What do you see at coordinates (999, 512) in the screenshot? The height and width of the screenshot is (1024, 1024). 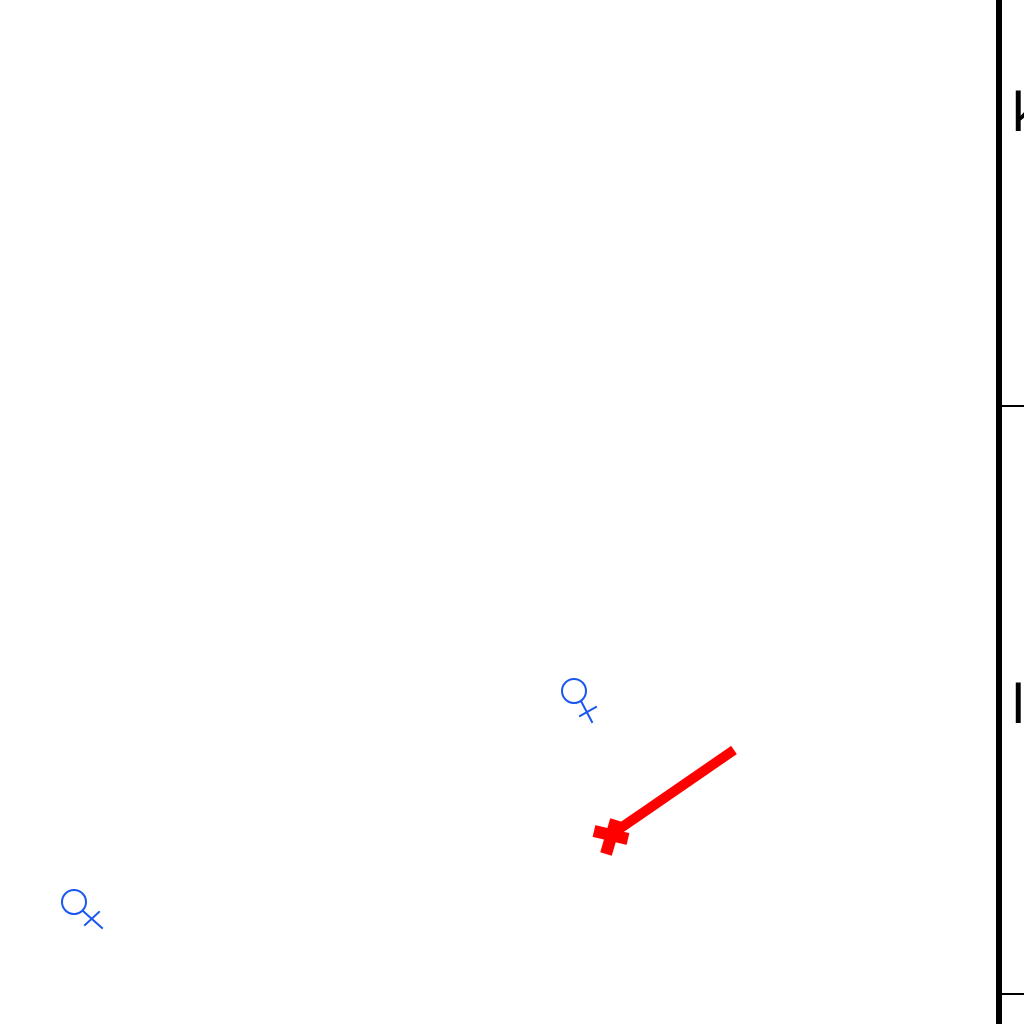 I see `panel-border` at bounding box center [999, 512].